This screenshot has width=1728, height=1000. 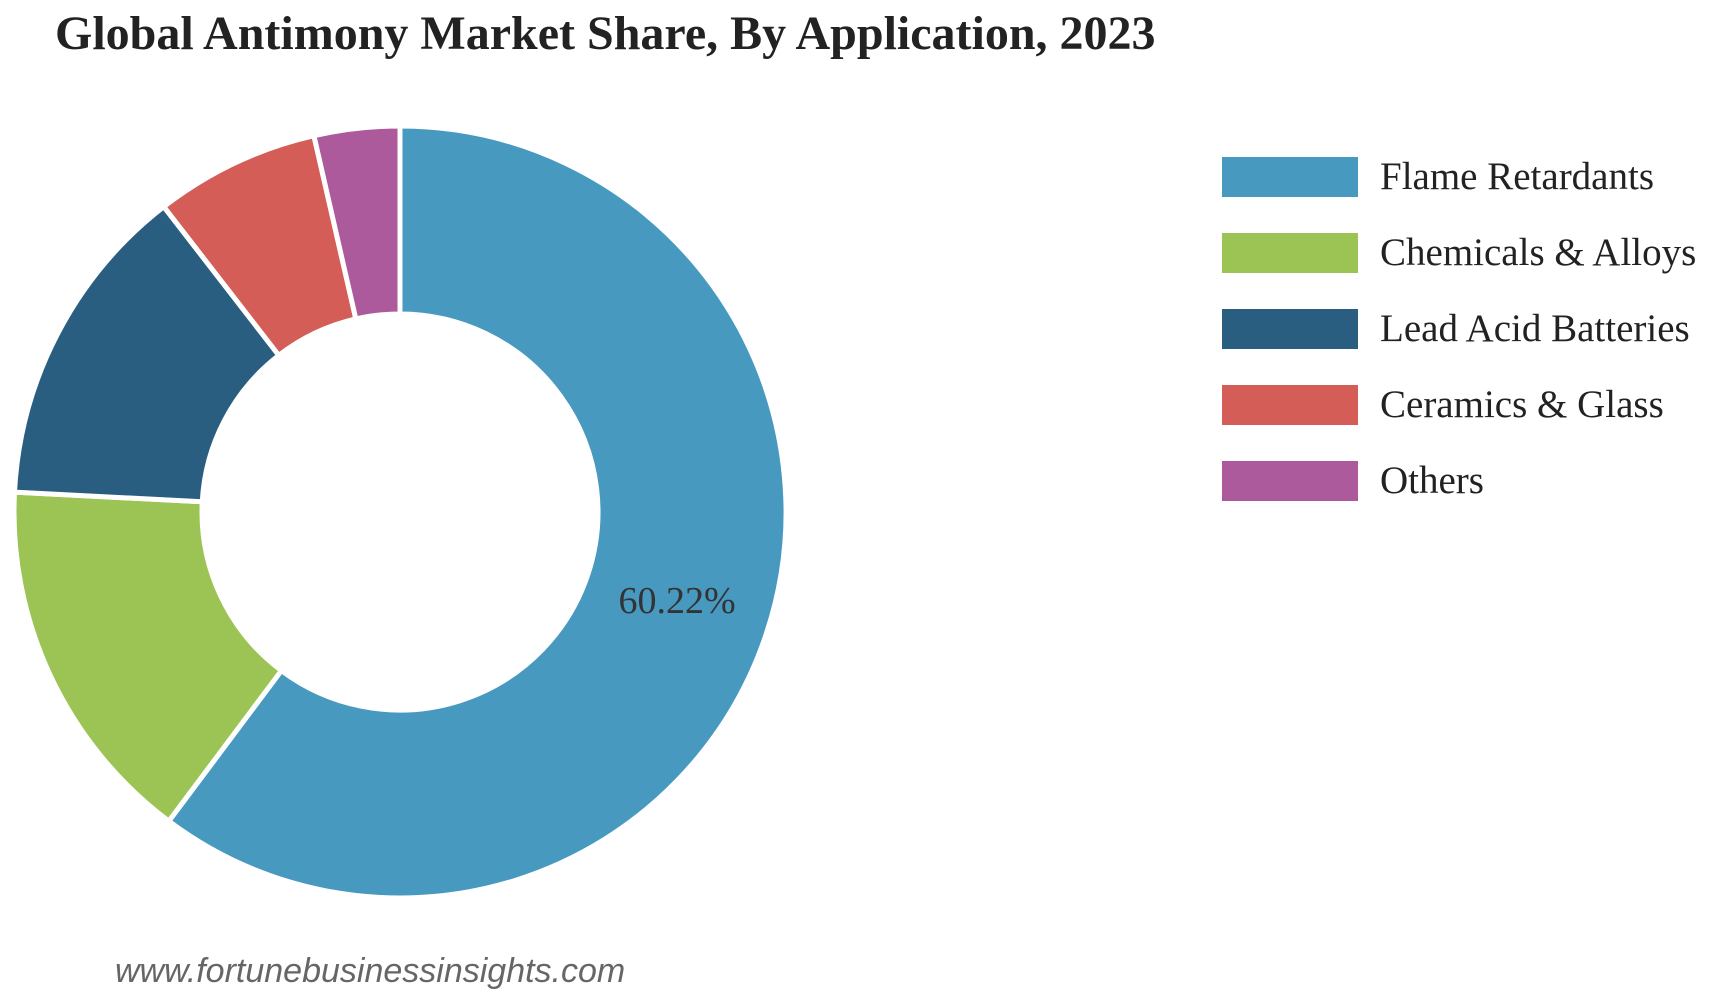 What do you see at coordinates (370, 971) in the screenshot?
I see `source-url: www.fortunebusinessinsights.com` at bounding box center [370, 971].